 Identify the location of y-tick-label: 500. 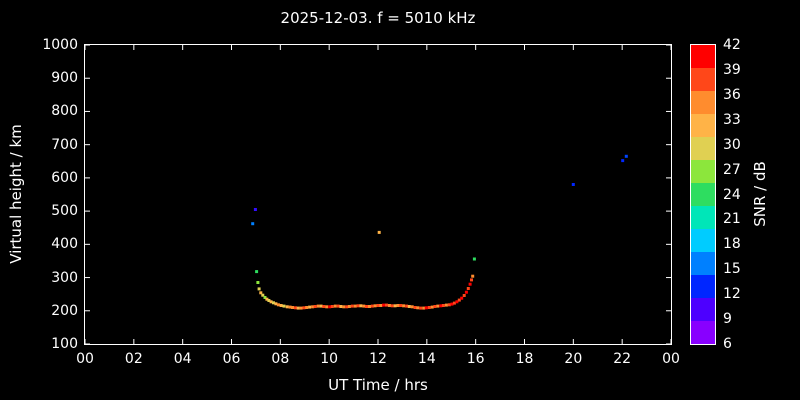
(64, 211).